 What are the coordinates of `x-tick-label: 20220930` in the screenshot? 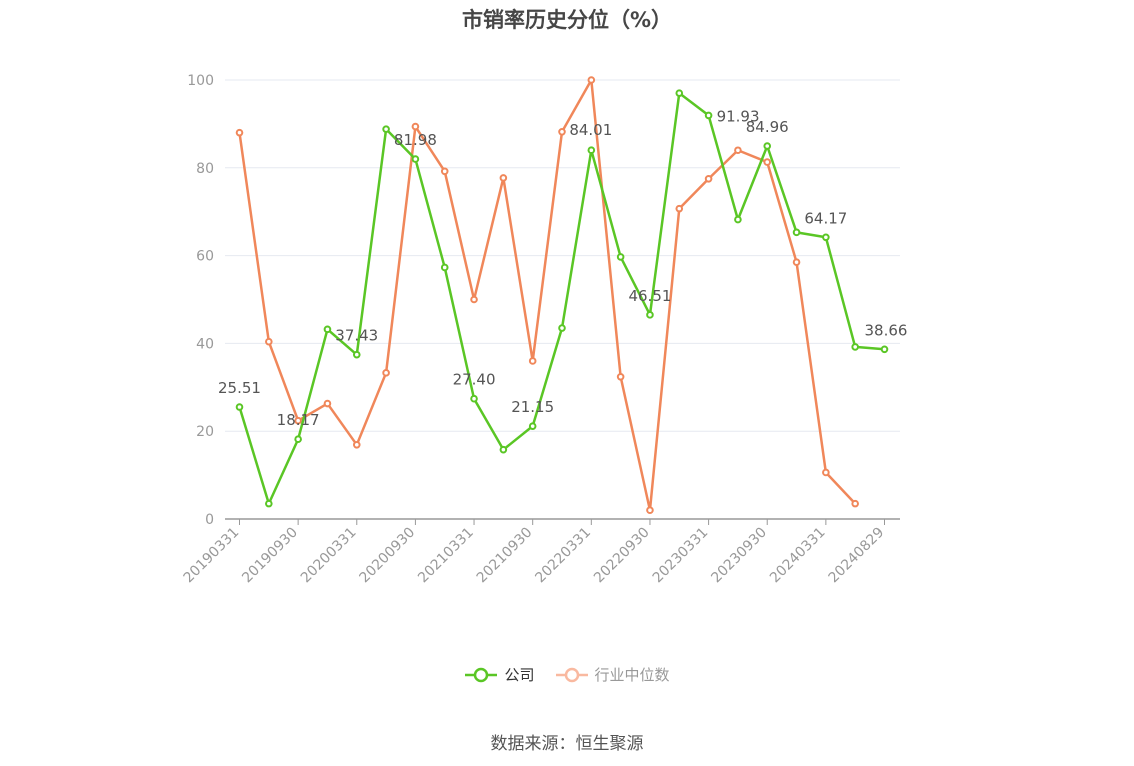 It's located at (622, 556).